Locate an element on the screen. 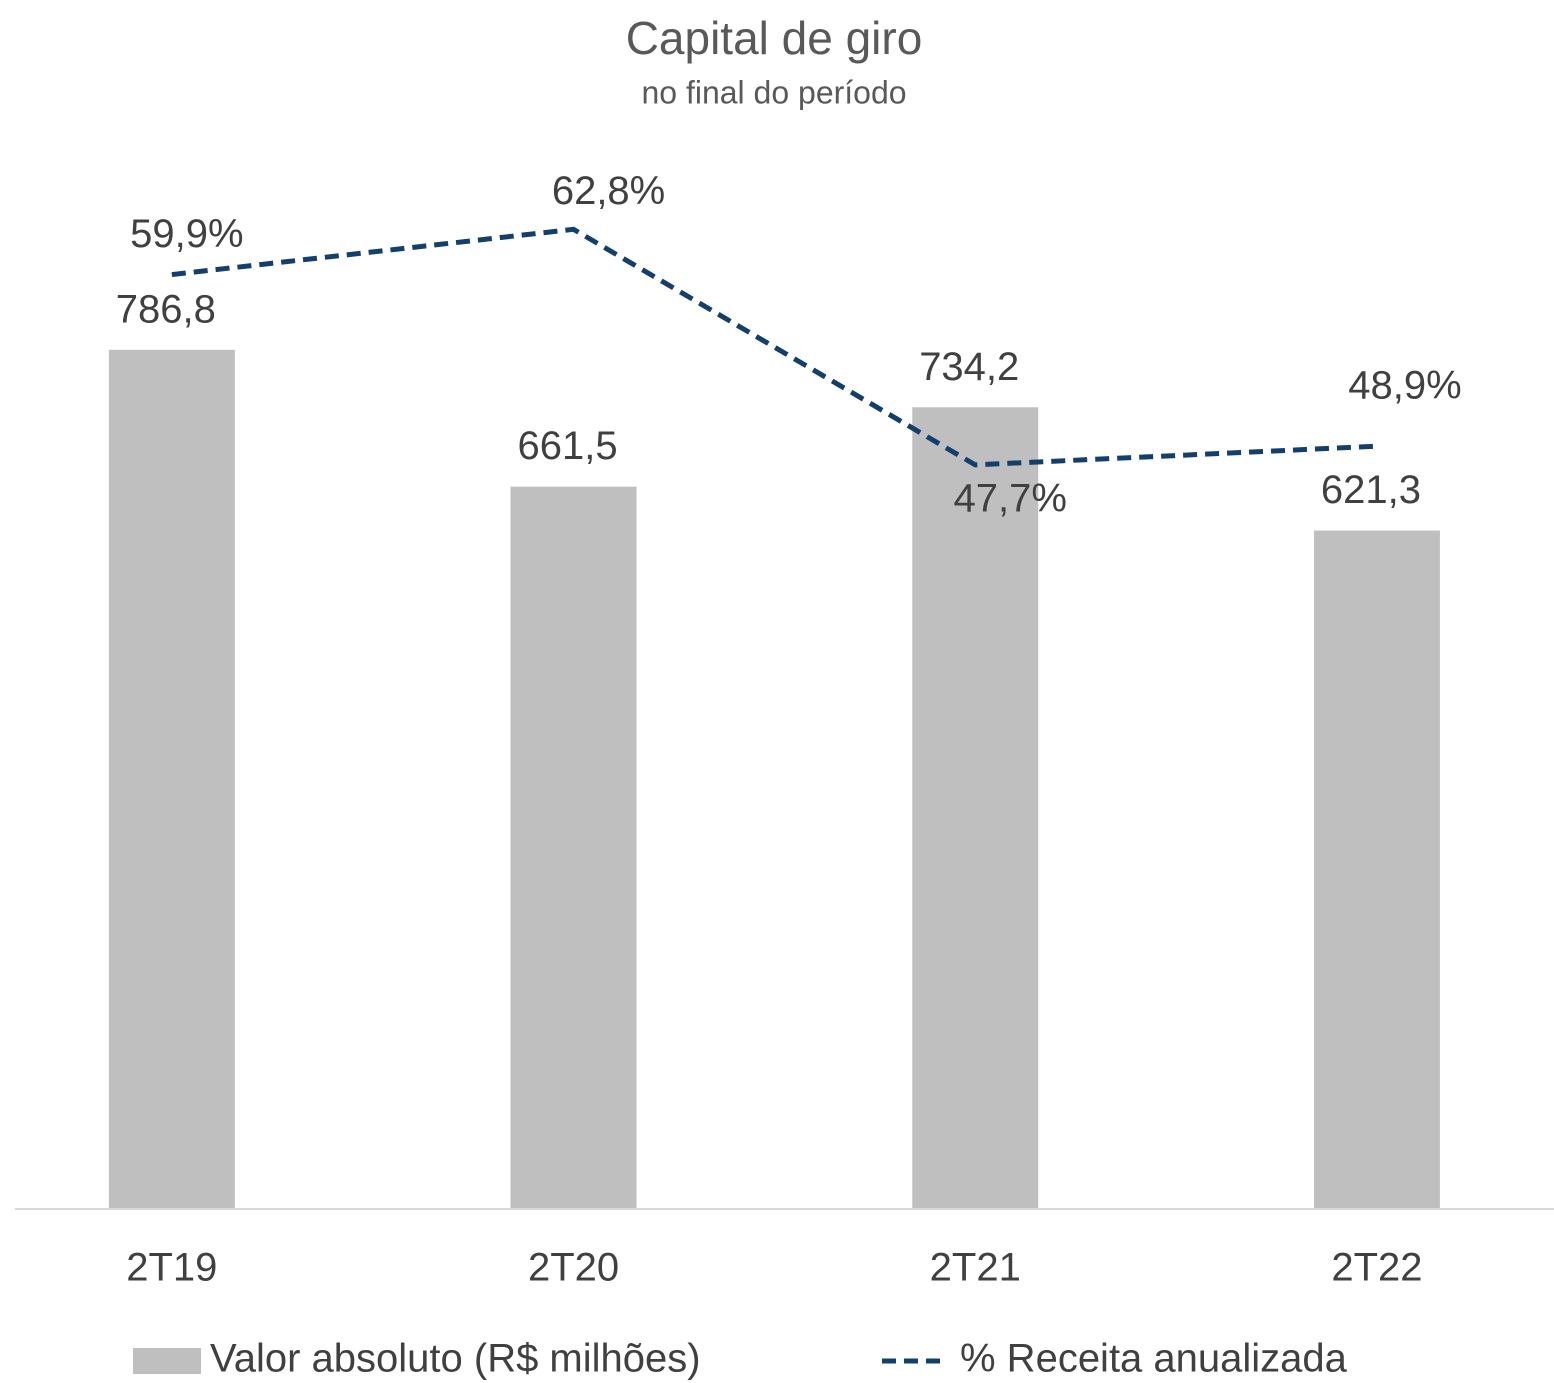  legend-swatch is located at coordinates (167, 1361).